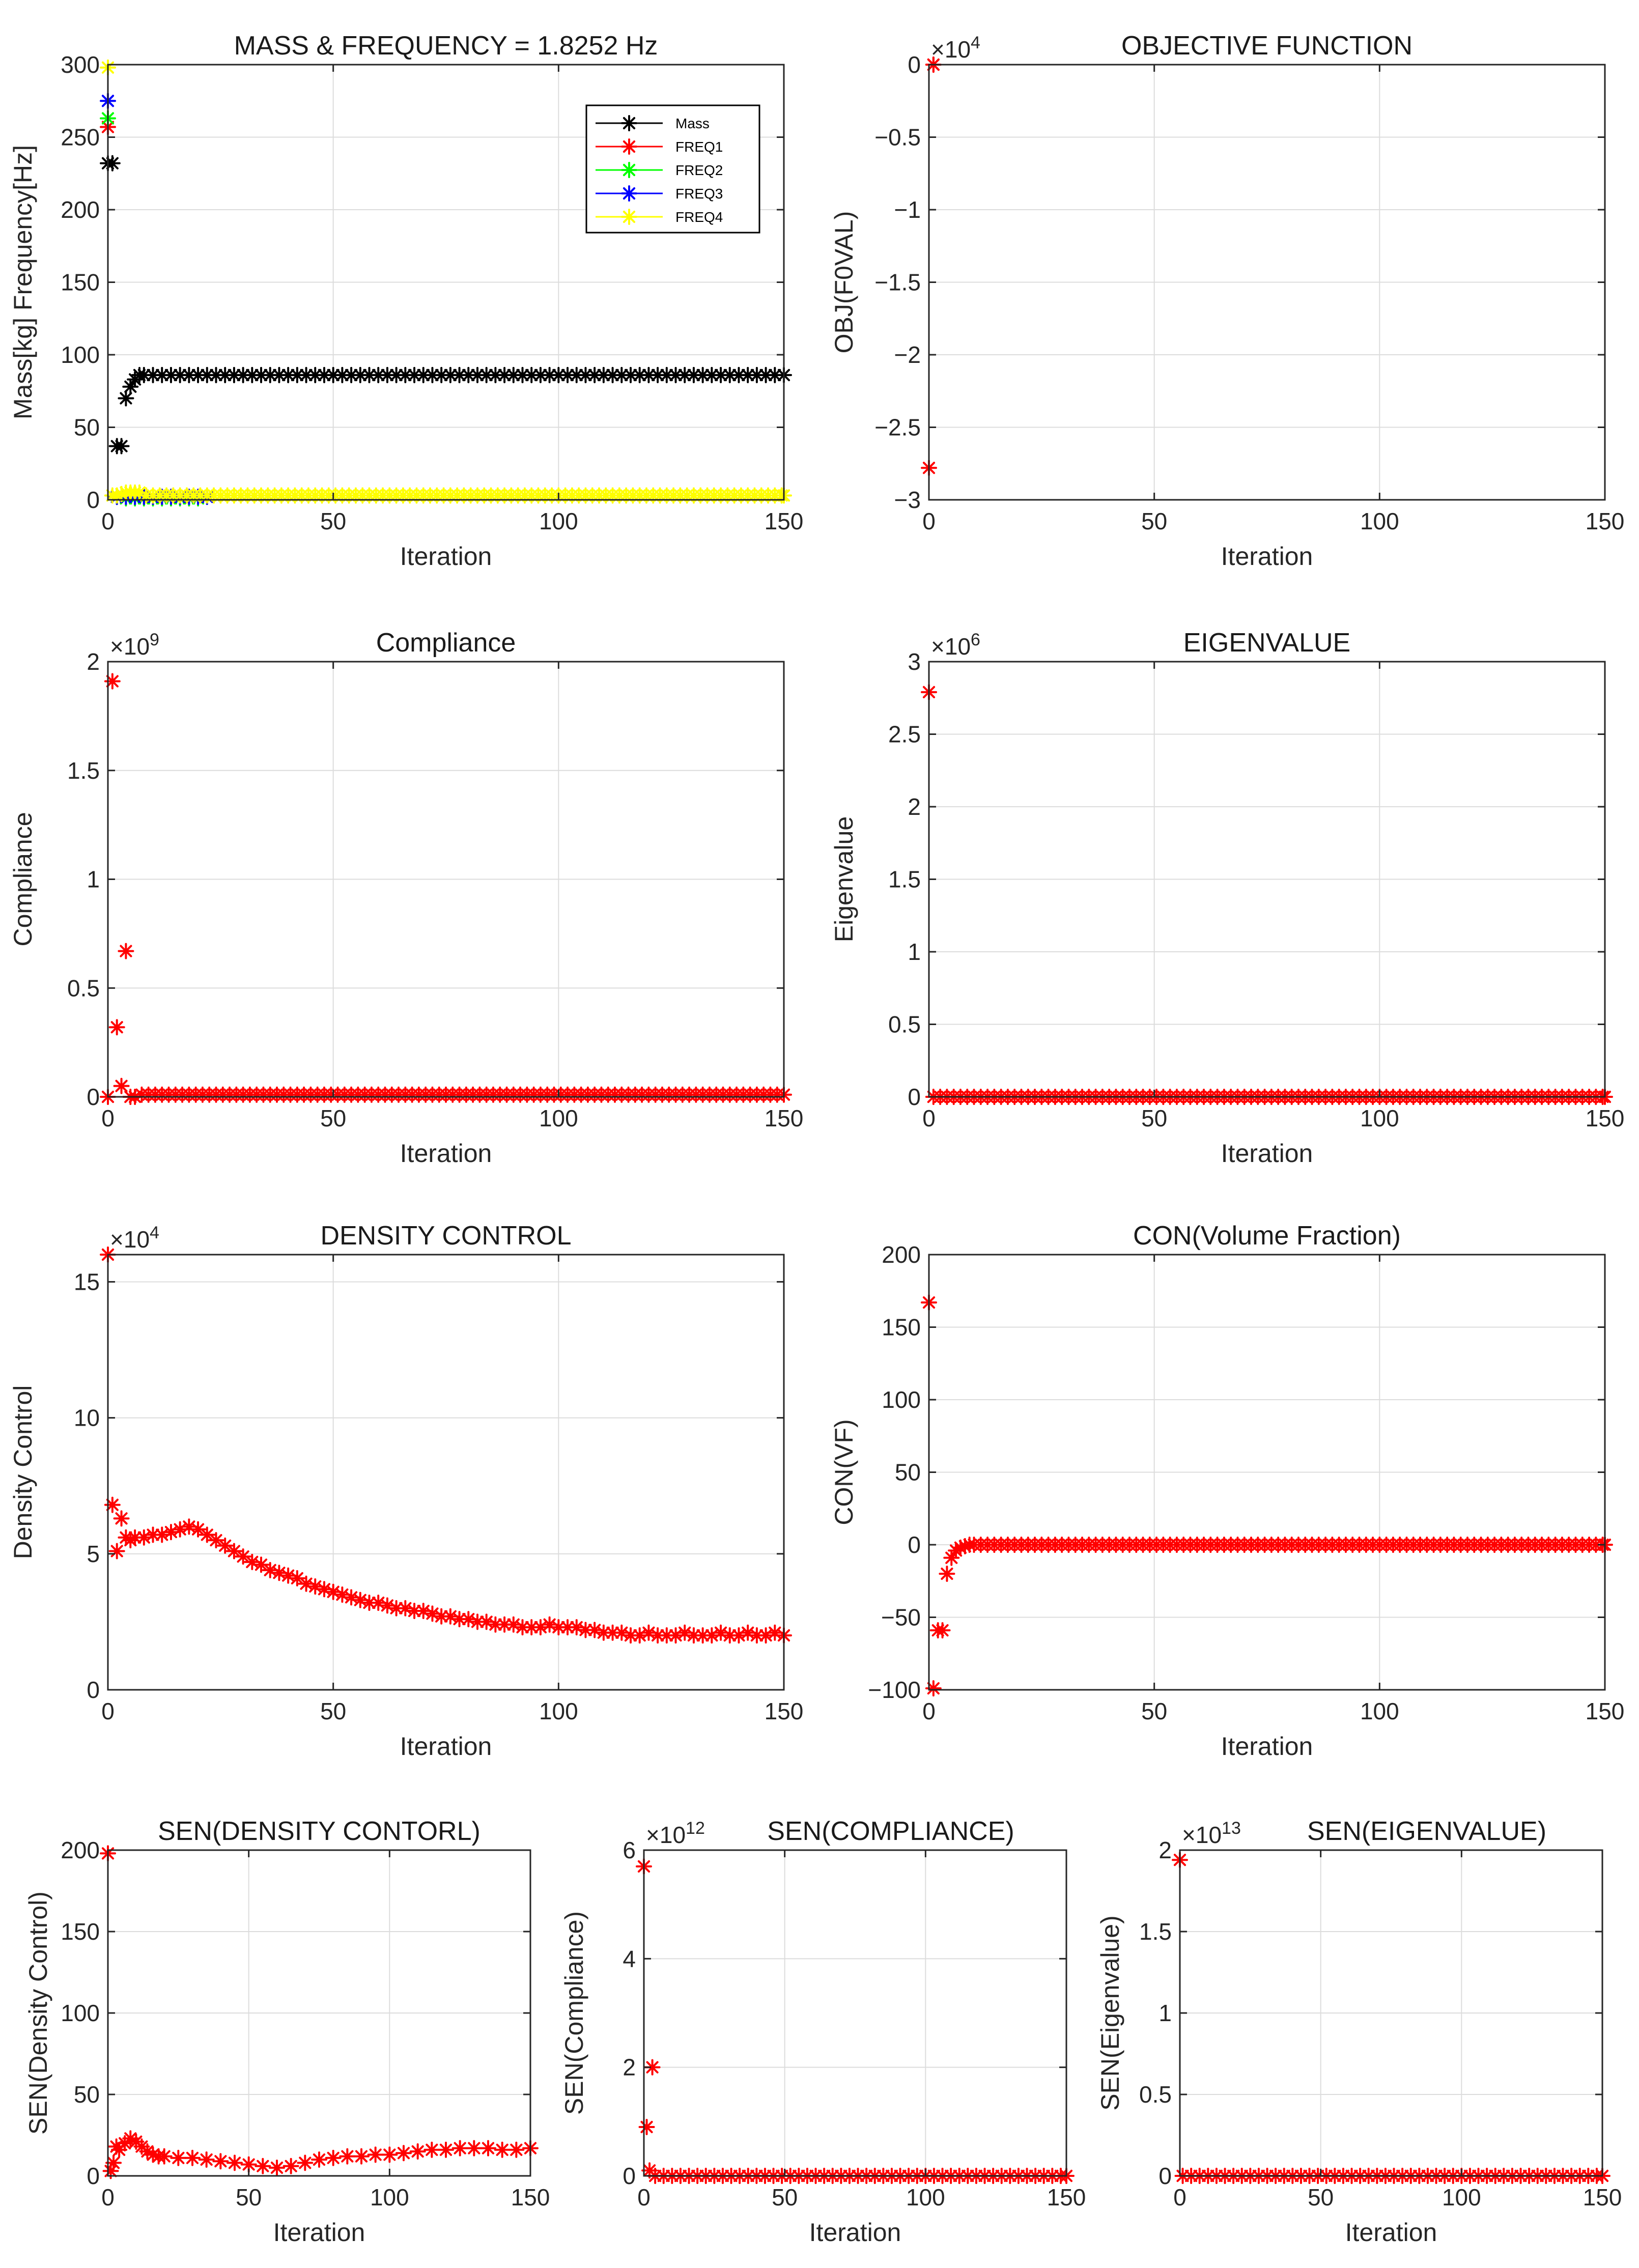  Describe the element at coordinates (87, 1281) in the screenshot. I see `y-tick-label: 15` at that location.